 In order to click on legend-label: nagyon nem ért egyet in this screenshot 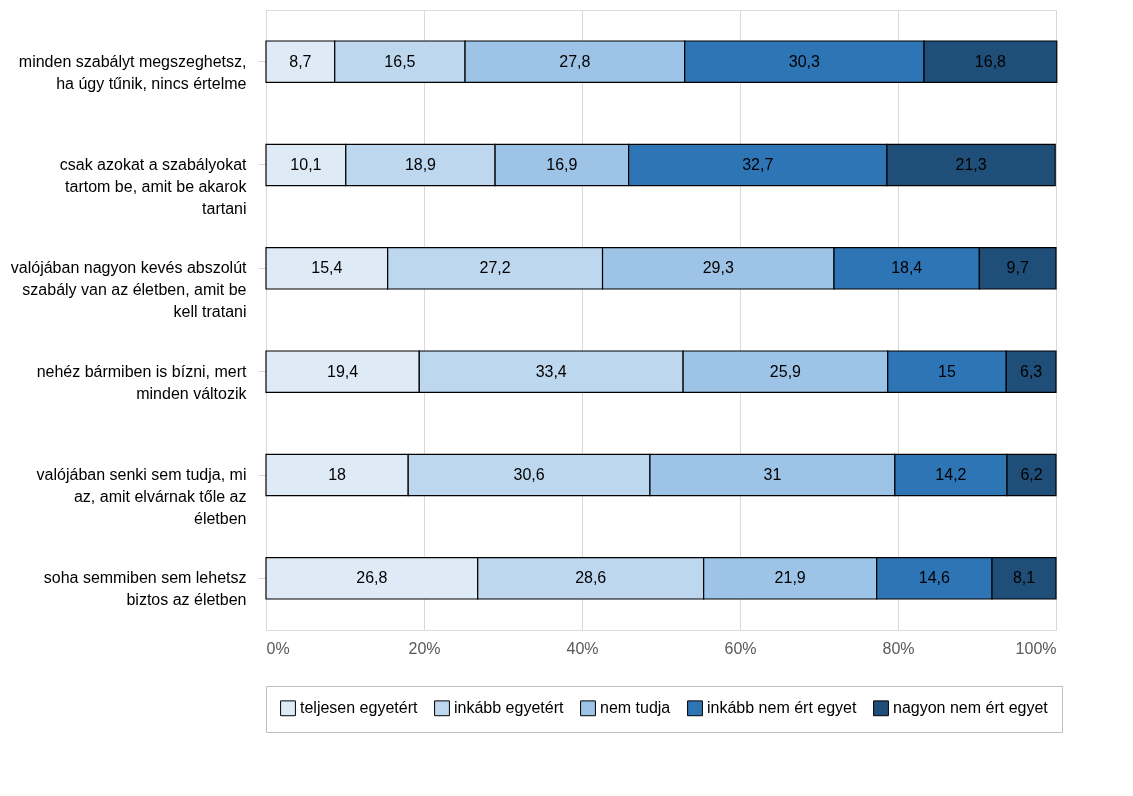, I will do `click(971, 708)`.